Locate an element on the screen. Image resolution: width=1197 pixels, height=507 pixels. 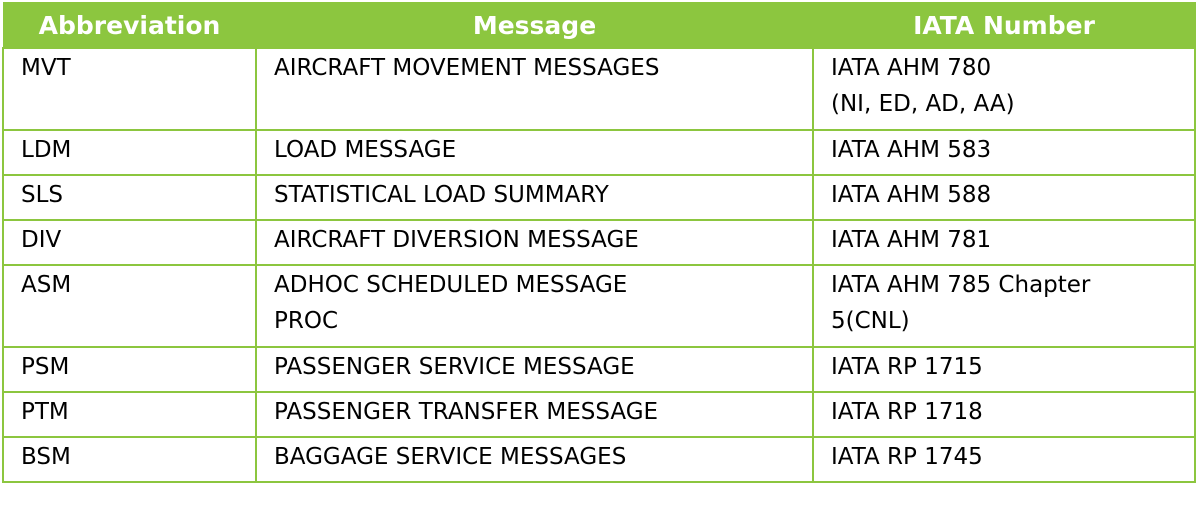
message-cell: PASSENGER TRANSFER MESSAGE is located at coordinates (534, 414).